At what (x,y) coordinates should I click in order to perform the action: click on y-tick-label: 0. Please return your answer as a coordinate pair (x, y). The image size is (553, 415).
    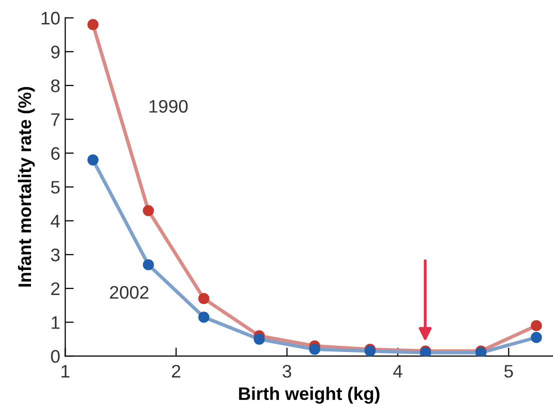
    Looking at the image, I should click on (55, 356).